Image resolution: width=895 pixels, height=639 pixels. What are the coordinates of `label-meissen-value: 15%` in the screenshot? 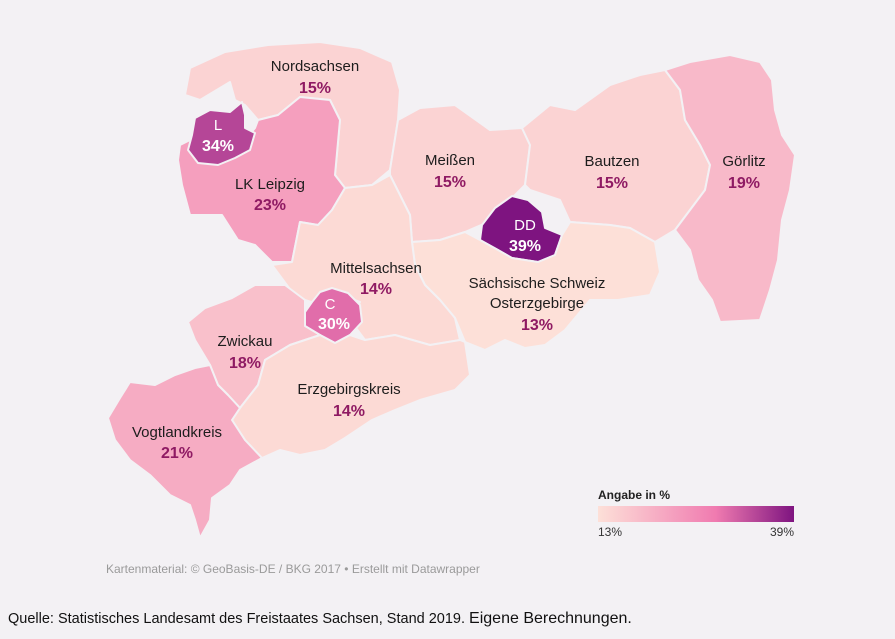 It's located at (450, 182).